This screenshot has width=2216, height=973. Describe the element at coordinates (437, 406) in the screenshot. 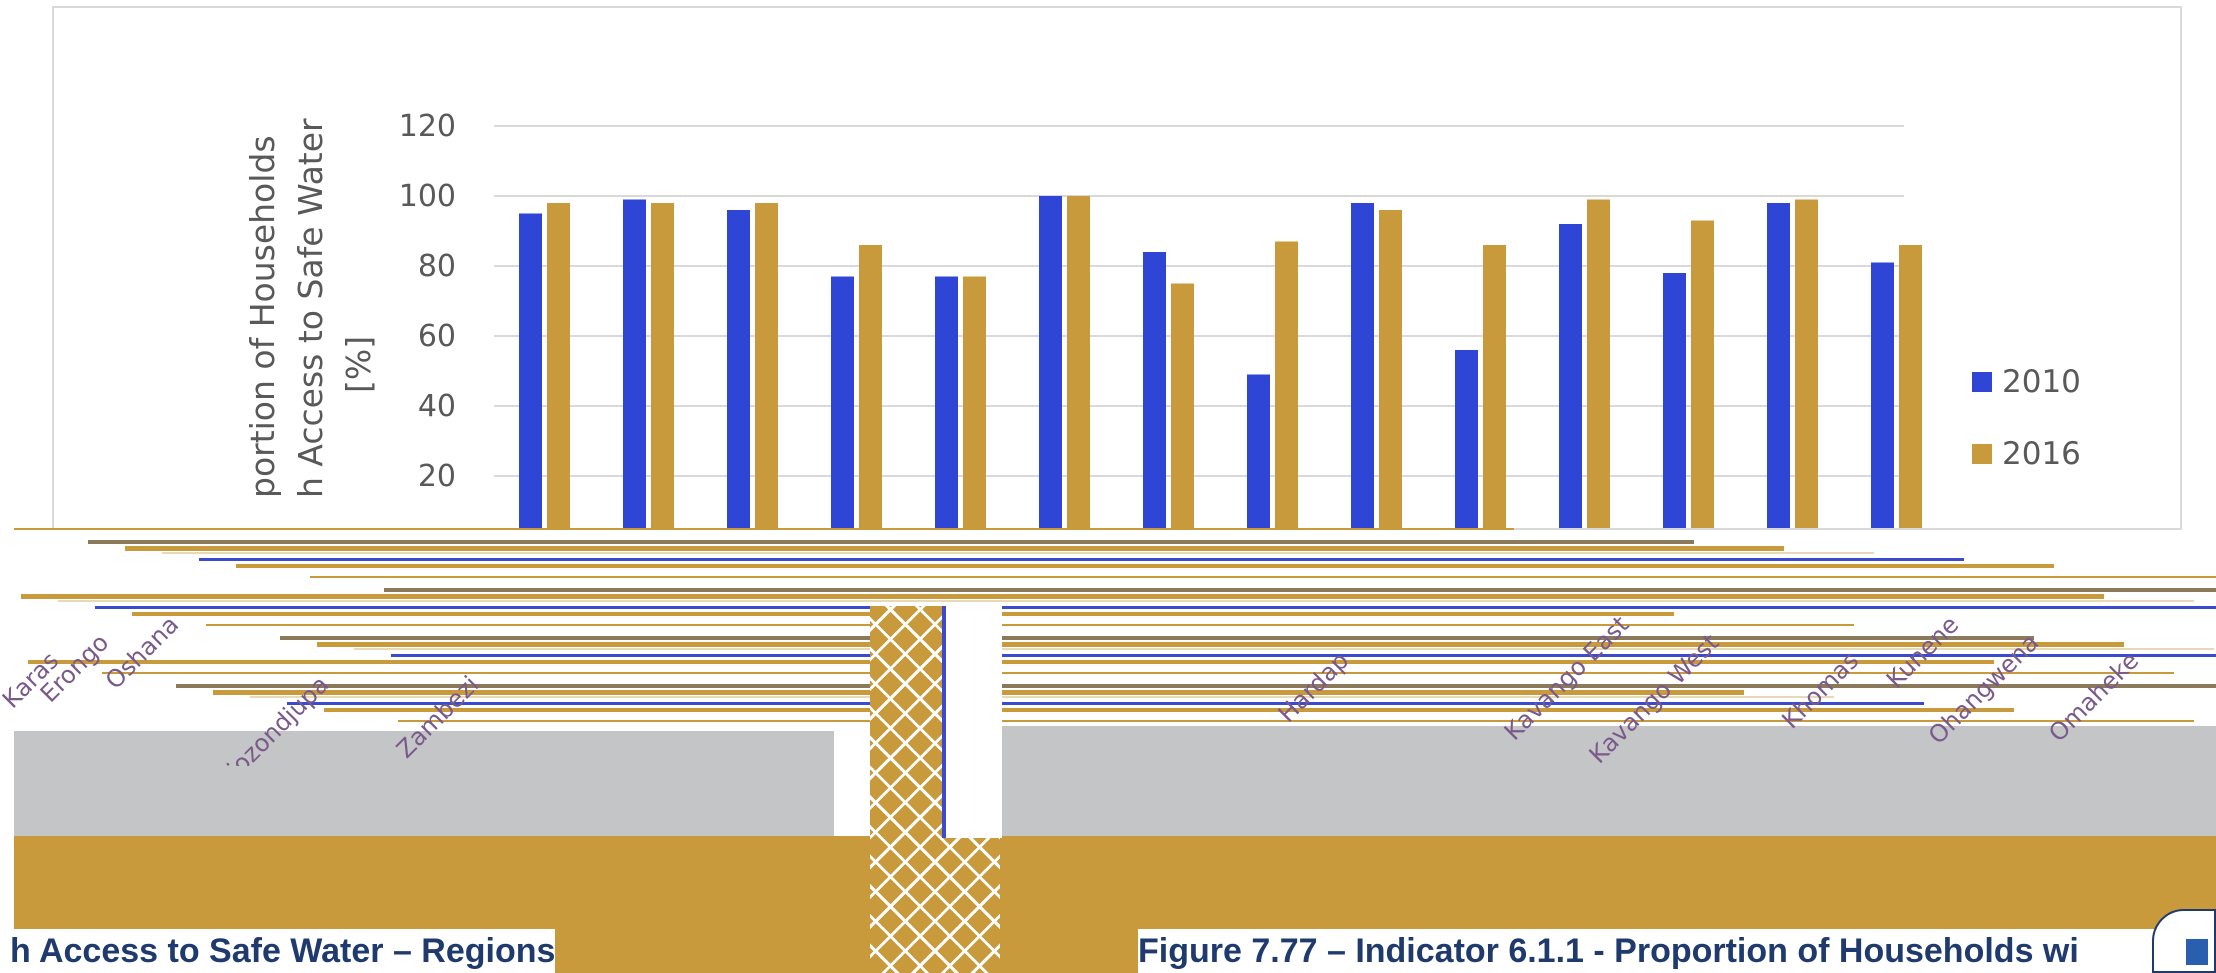

I see `y-tick-label-40: 40` at that location.